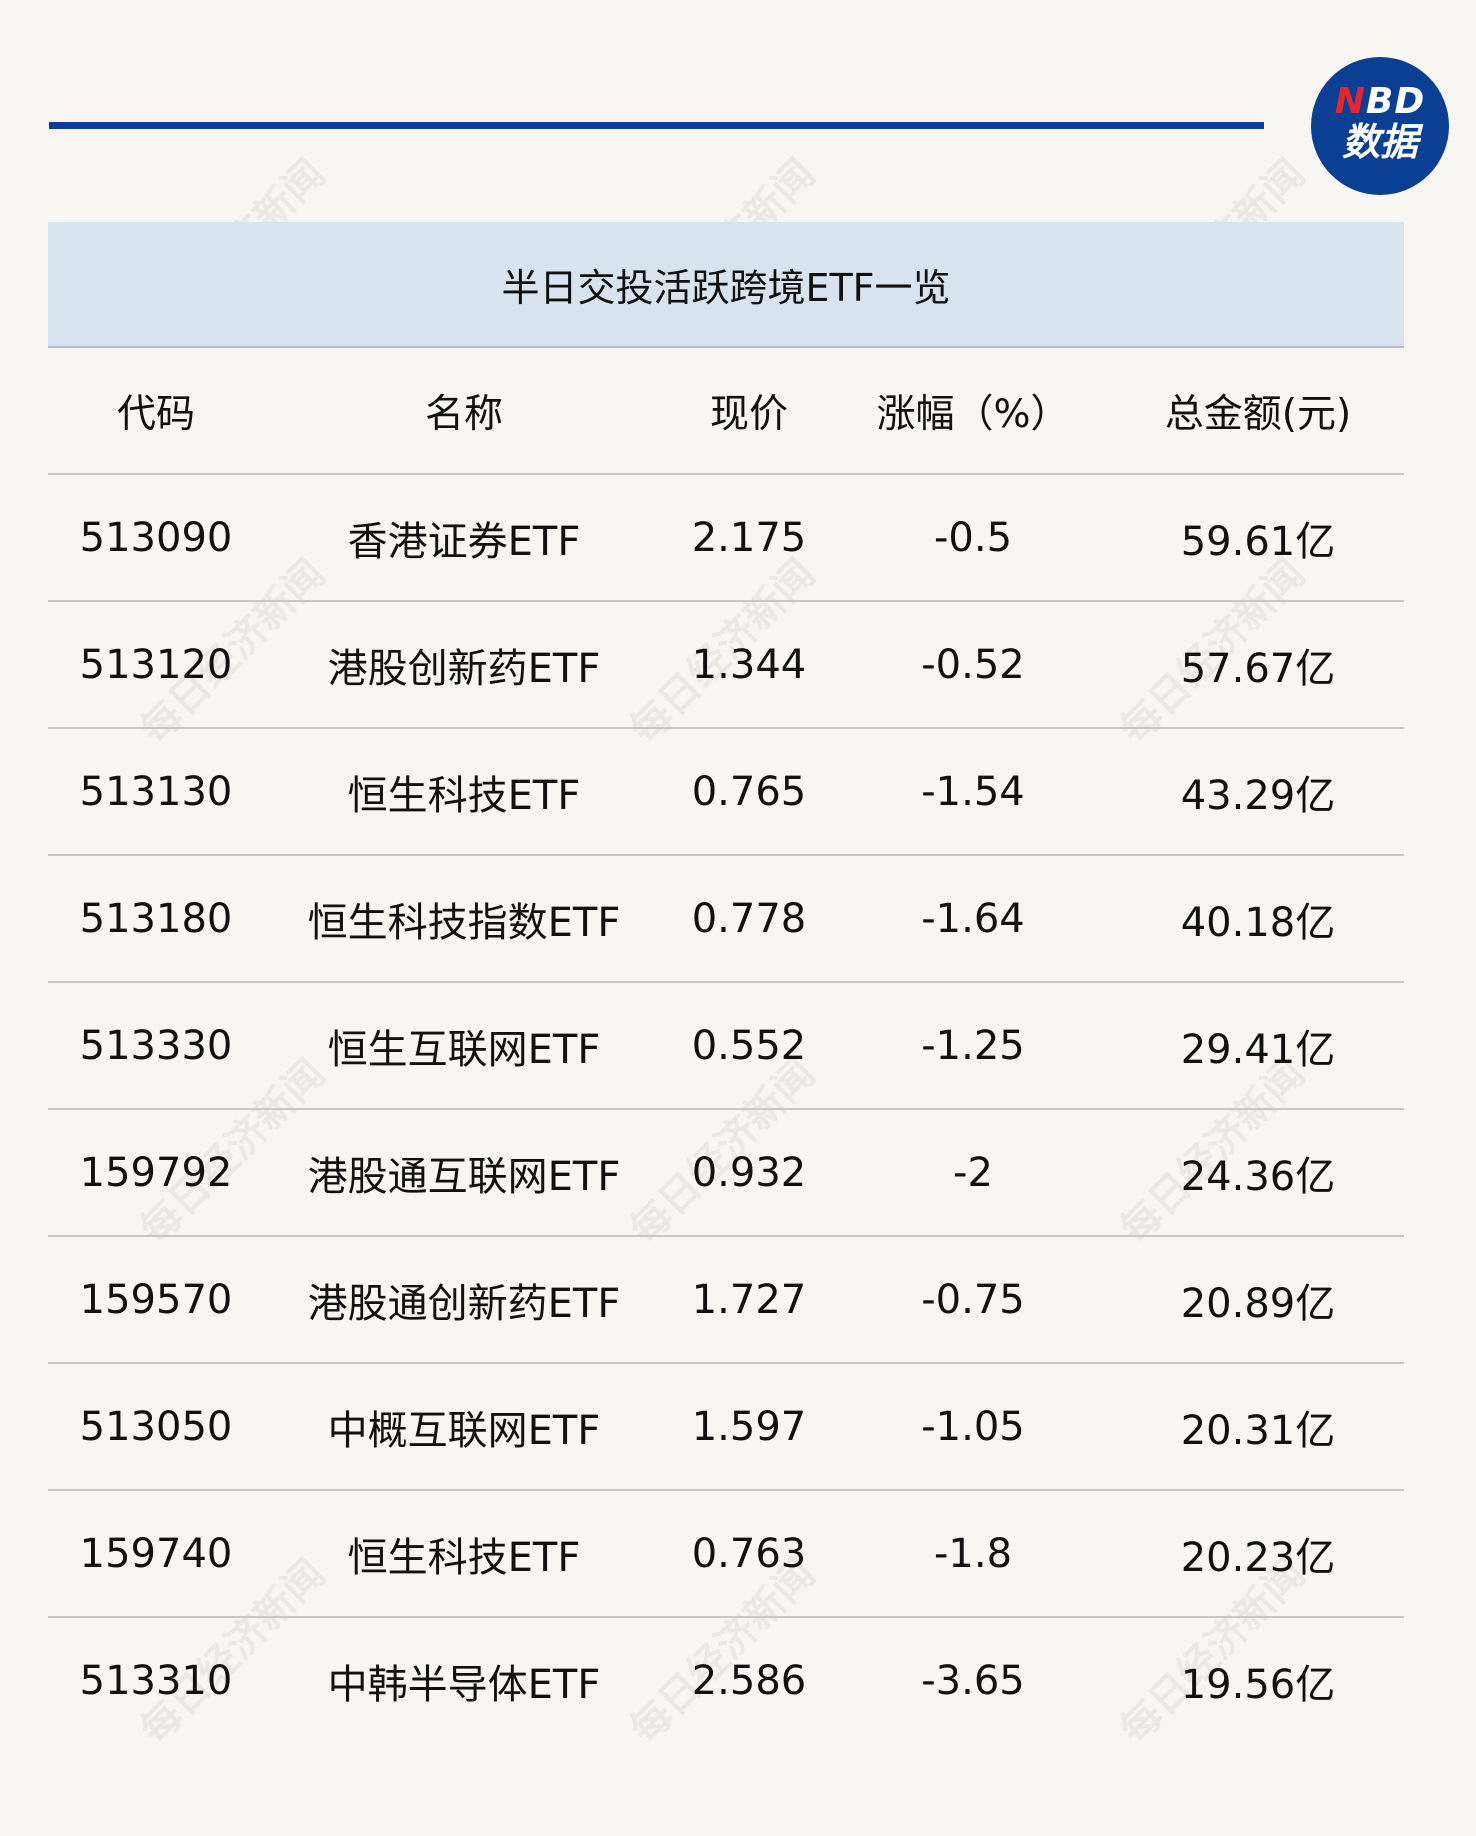 This screenshot has width=1476, height=1836. I want to click on cell-price: 0.765, so click(749, 791).